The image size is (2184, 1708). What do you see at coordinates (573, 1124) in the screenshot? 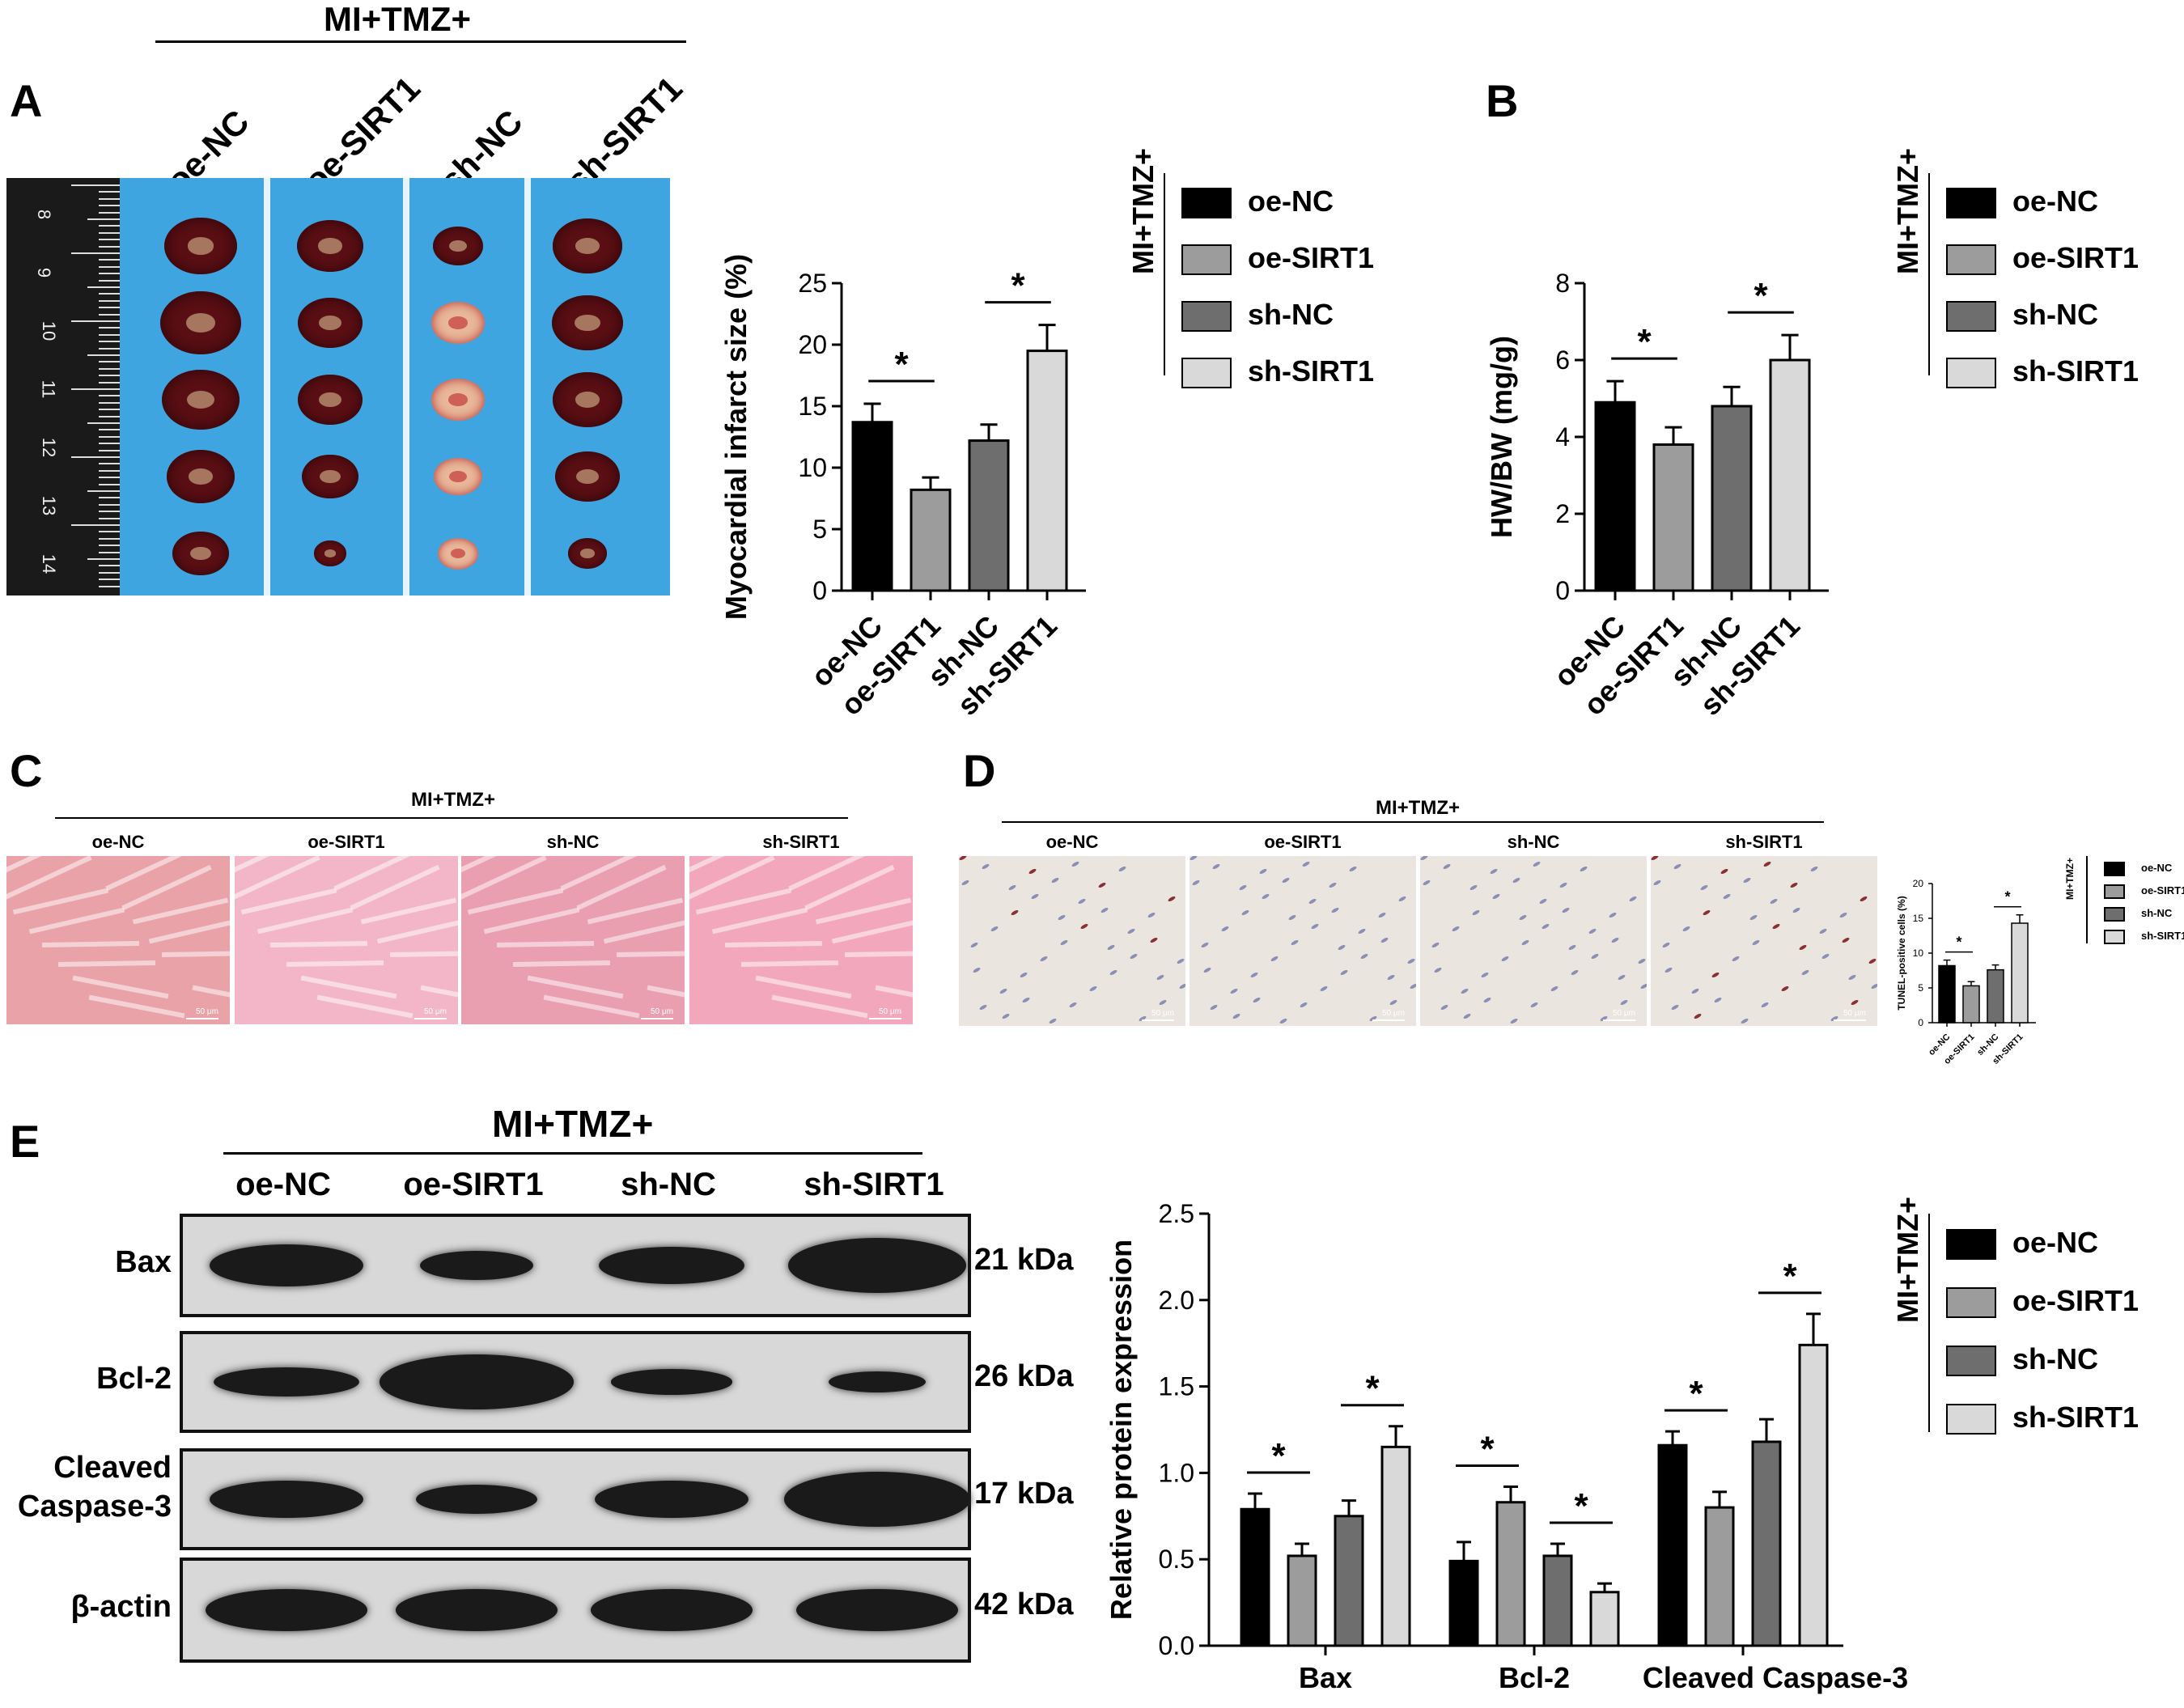
I see `panel-e-group-label: MI+TMZ+` at bounding box center [573, 1124].